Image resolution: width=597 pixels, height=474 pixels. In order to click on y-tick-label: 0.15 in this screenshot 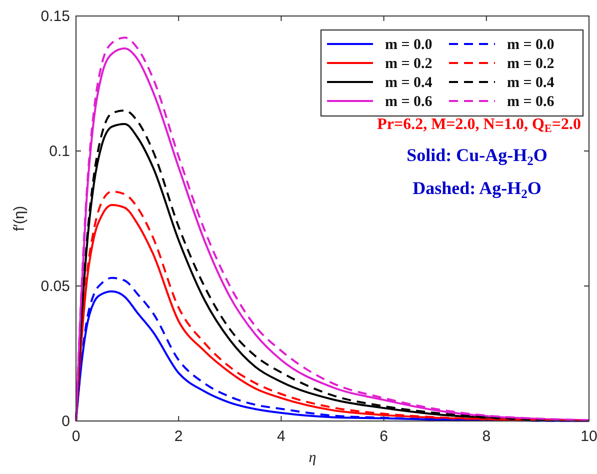, I will do `click(55, 16)`.